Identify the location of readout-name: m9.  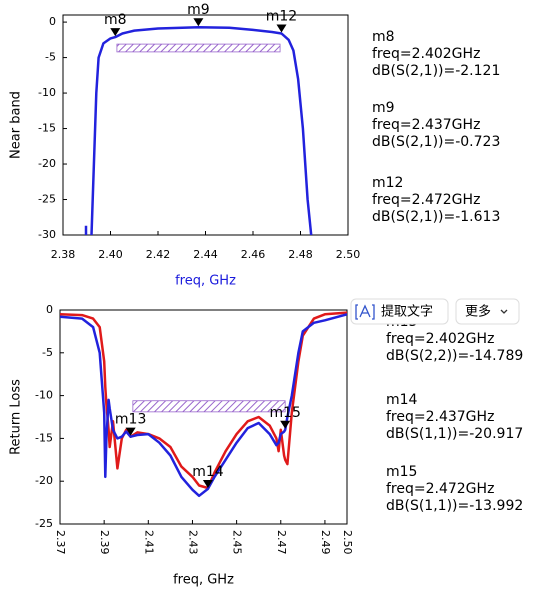
(383, 108).